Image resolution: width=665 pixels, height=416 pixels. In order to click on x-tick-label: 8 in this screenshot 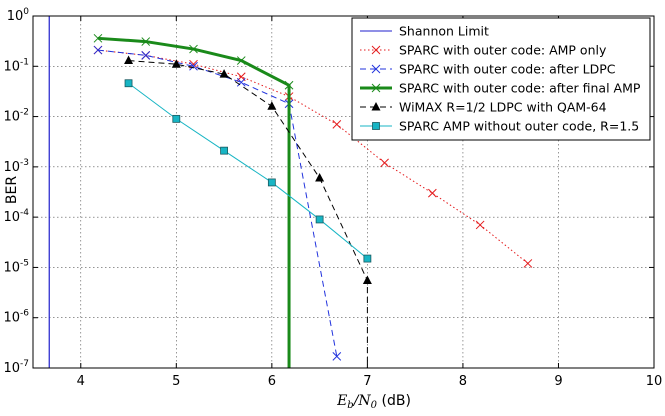, I will do `click(463, 381)`.